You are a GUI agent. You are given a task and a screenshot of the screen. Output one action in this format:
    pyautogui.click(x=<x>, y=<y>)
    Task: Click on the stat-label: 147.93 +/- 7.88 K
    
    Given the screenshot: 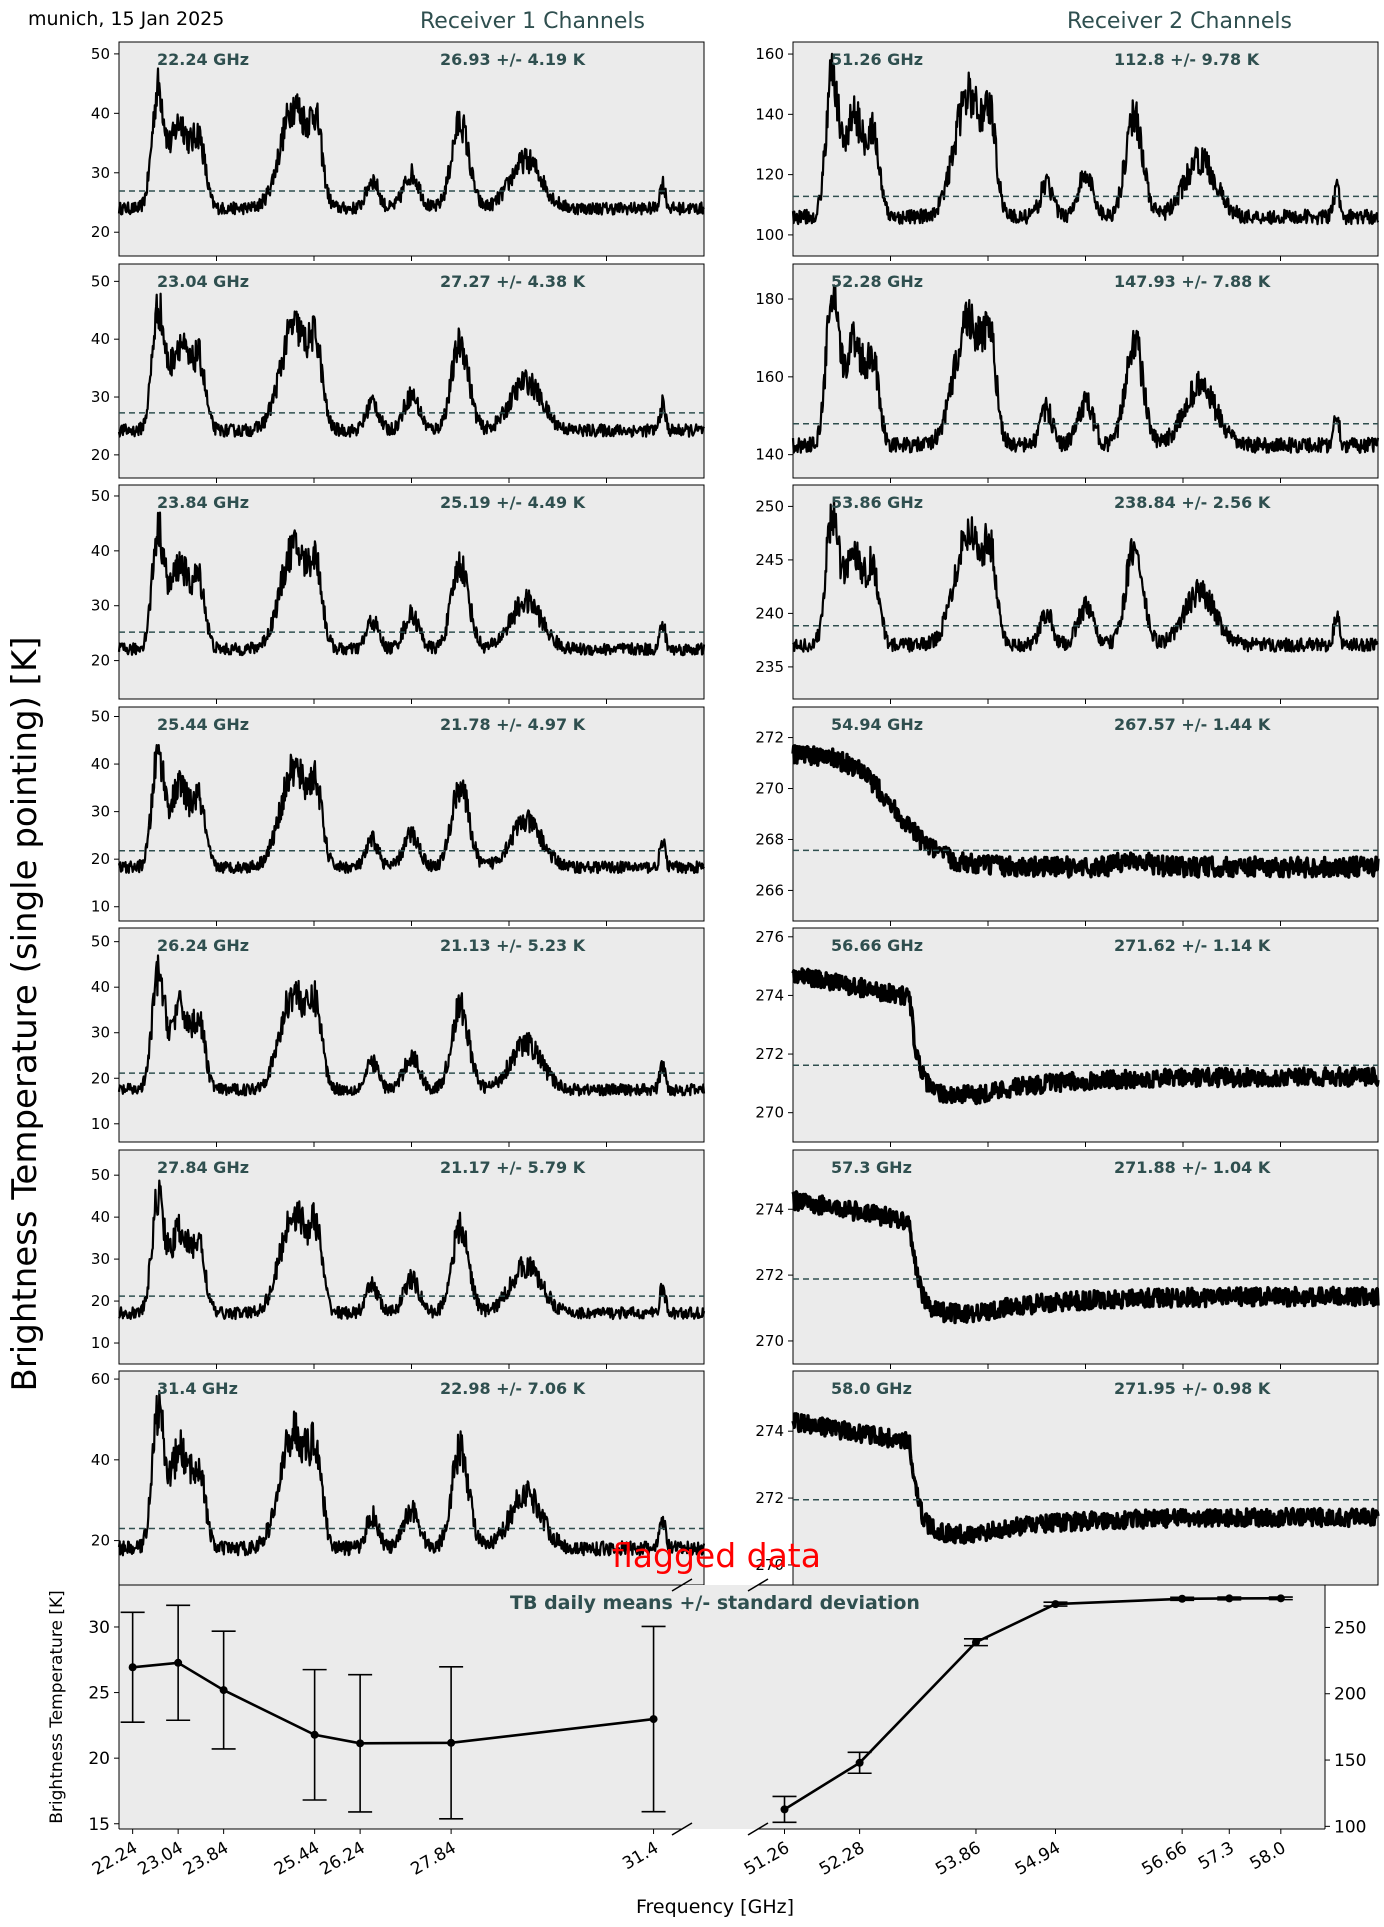 What is the action you would take?
    pyautogui.click(x=1192, y=281)
    